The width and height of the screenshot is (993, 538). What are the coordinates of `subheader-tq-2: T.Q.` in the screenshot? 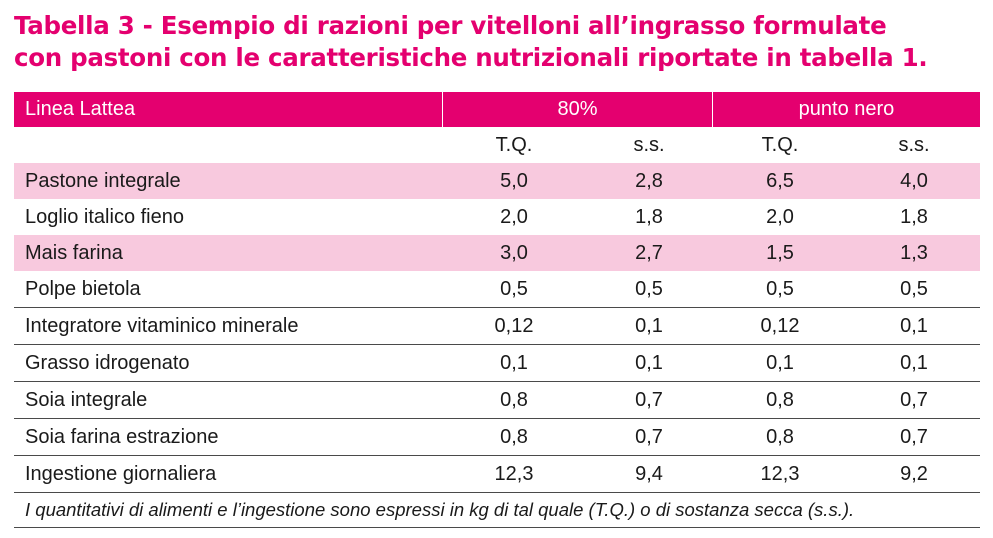 It's located at (780, 144).